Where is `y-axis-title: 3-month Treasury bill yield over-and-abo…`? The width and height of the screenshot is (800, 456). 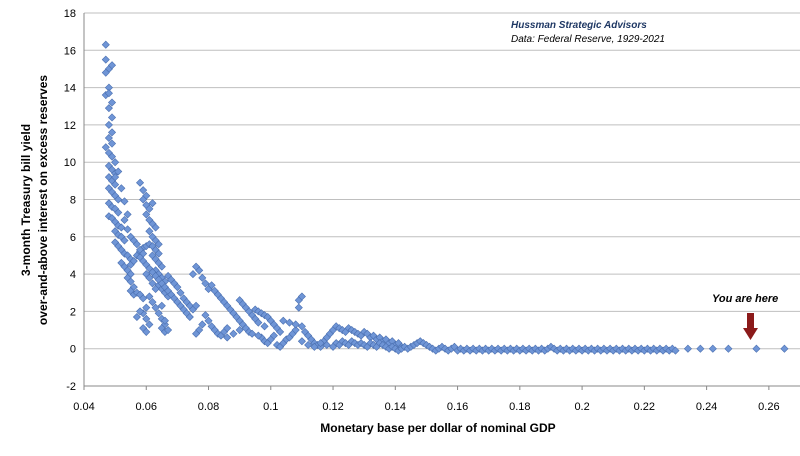 y-axis-title: 3-month Treasury bill yield over-and-abo… is located at coordinates (34, 200).